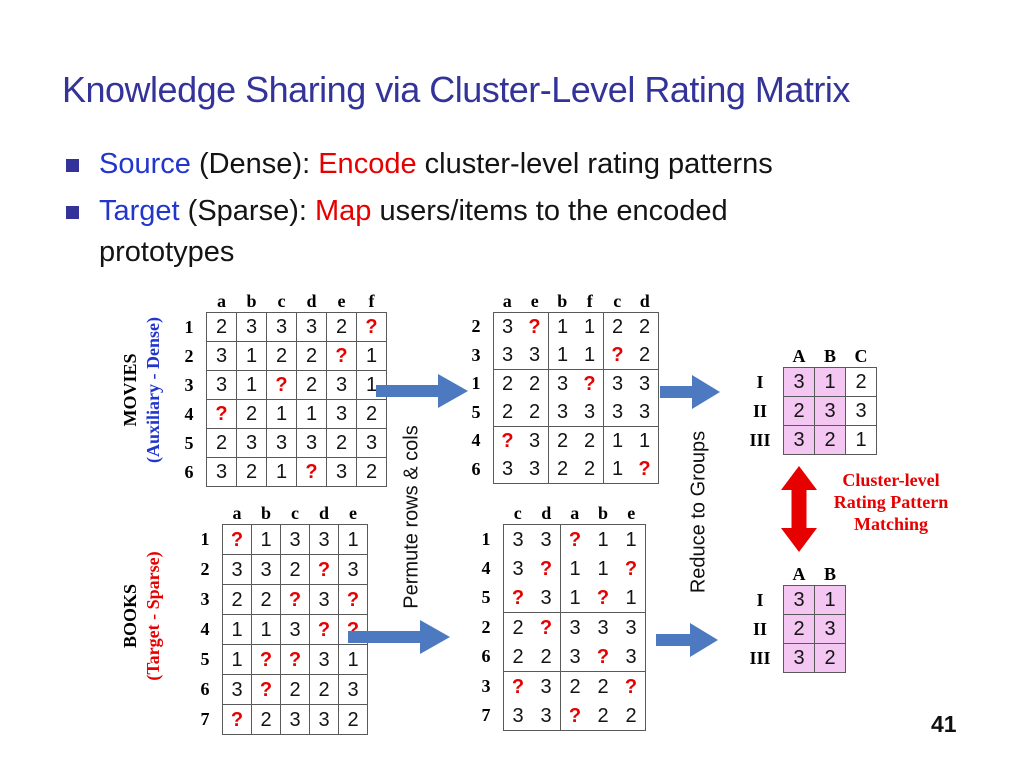 This screenshot has height=768, width=1024. I want to click on bullet-square-icon, so click(72, 165).